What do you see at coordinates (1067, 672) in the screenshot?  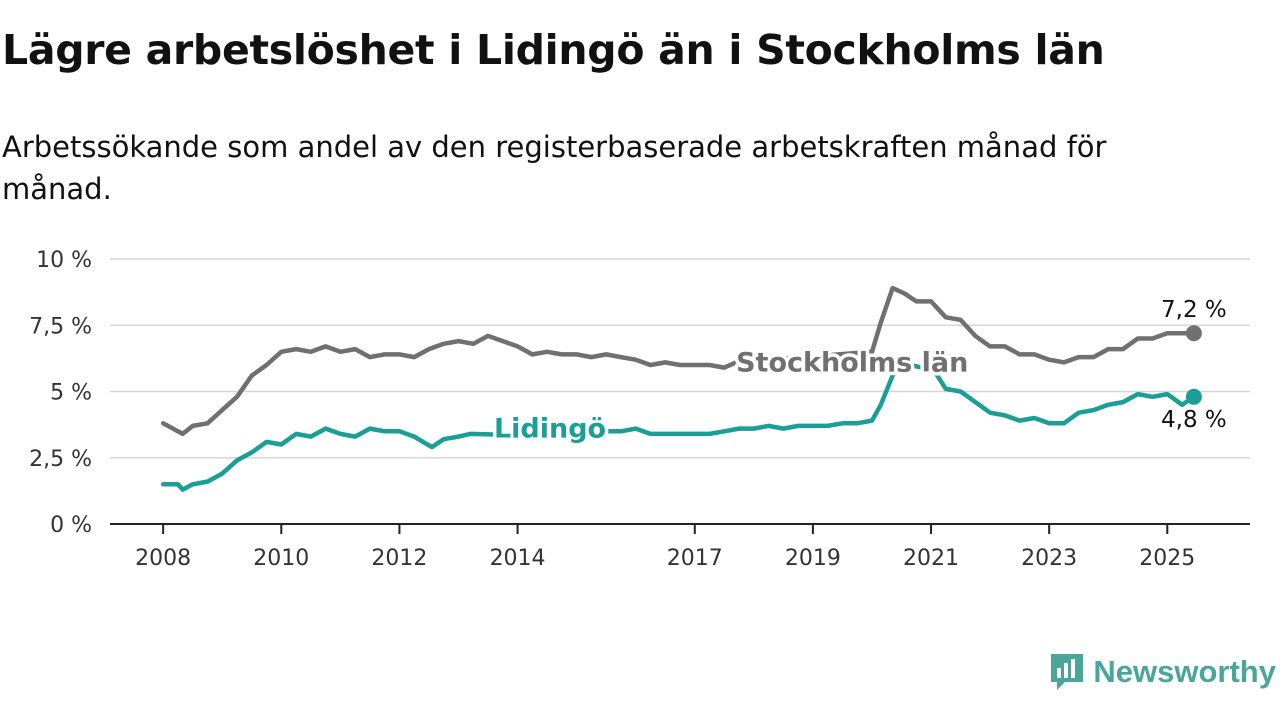 I see `newsworthy-logo-icon` at bounding box center [1067, 672].